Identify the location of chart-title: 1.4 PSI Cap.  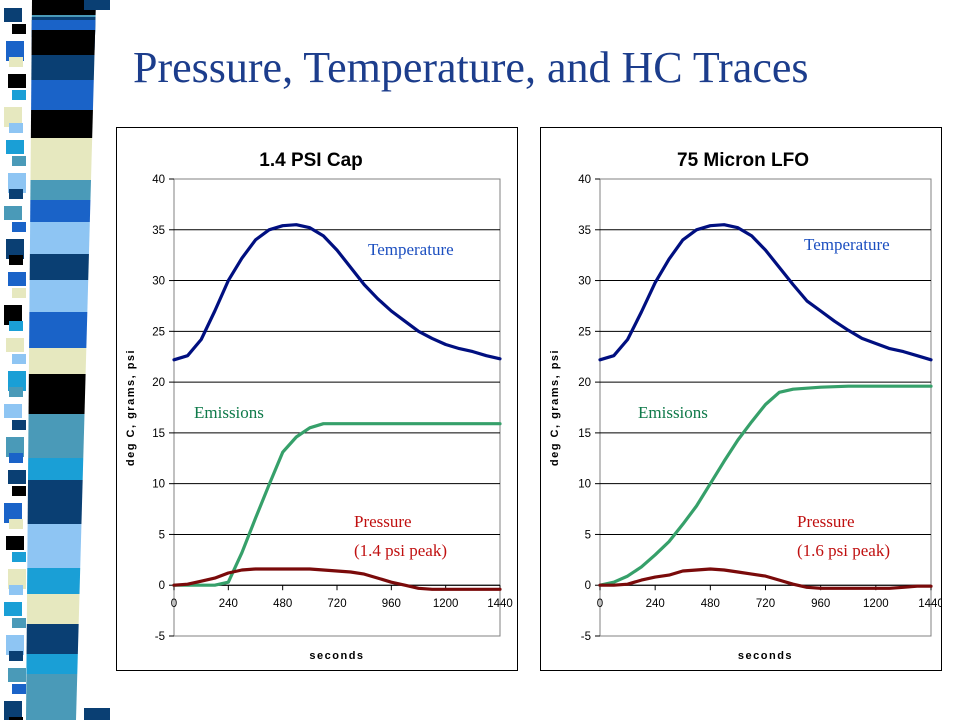
(311, 160).